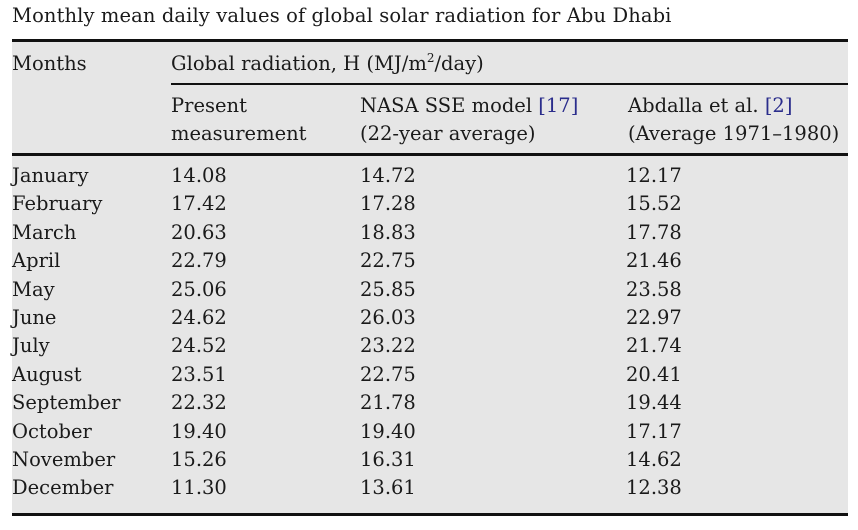 This screenshot has width=858, height=530. What do you see at coordinates (430, 154) in the screenshot?
I see `header-bottom-rule` at bounding box center [430, 154].